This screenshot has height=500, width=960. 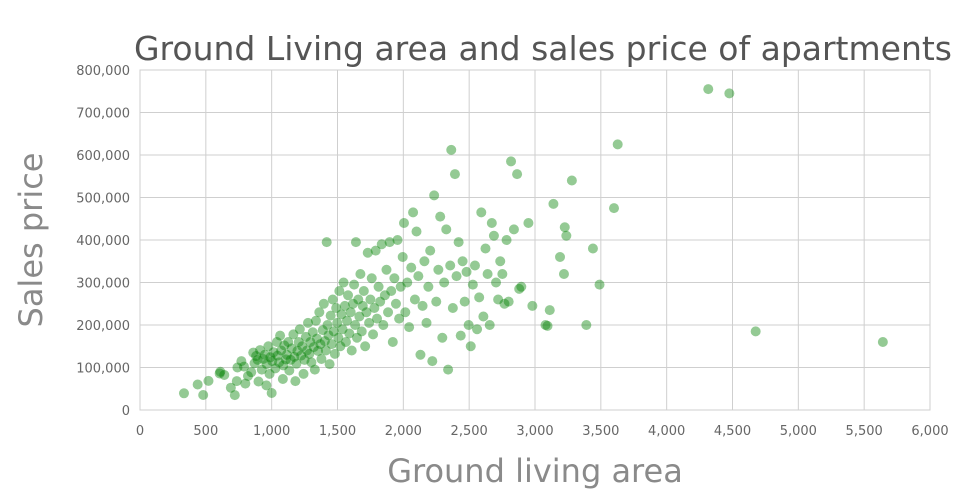 I want to click on y-tick-label: 700,000, so click(x=103, y=114).